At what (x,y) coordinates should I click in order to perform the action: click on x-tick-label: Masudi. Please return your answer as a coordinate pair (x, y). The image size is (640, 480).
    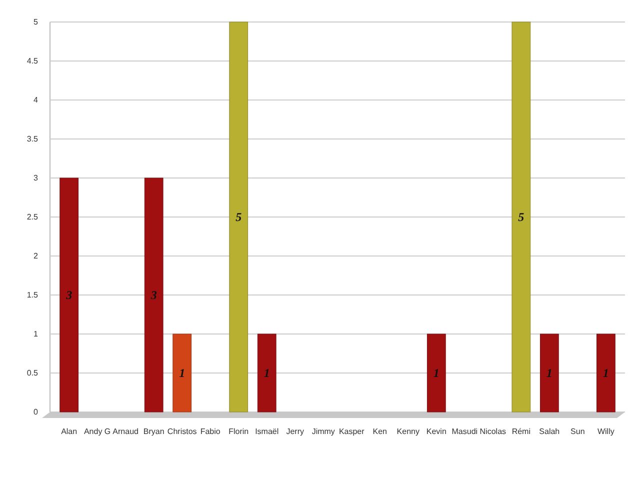
    Looking at the image, I should click on (465, 431).